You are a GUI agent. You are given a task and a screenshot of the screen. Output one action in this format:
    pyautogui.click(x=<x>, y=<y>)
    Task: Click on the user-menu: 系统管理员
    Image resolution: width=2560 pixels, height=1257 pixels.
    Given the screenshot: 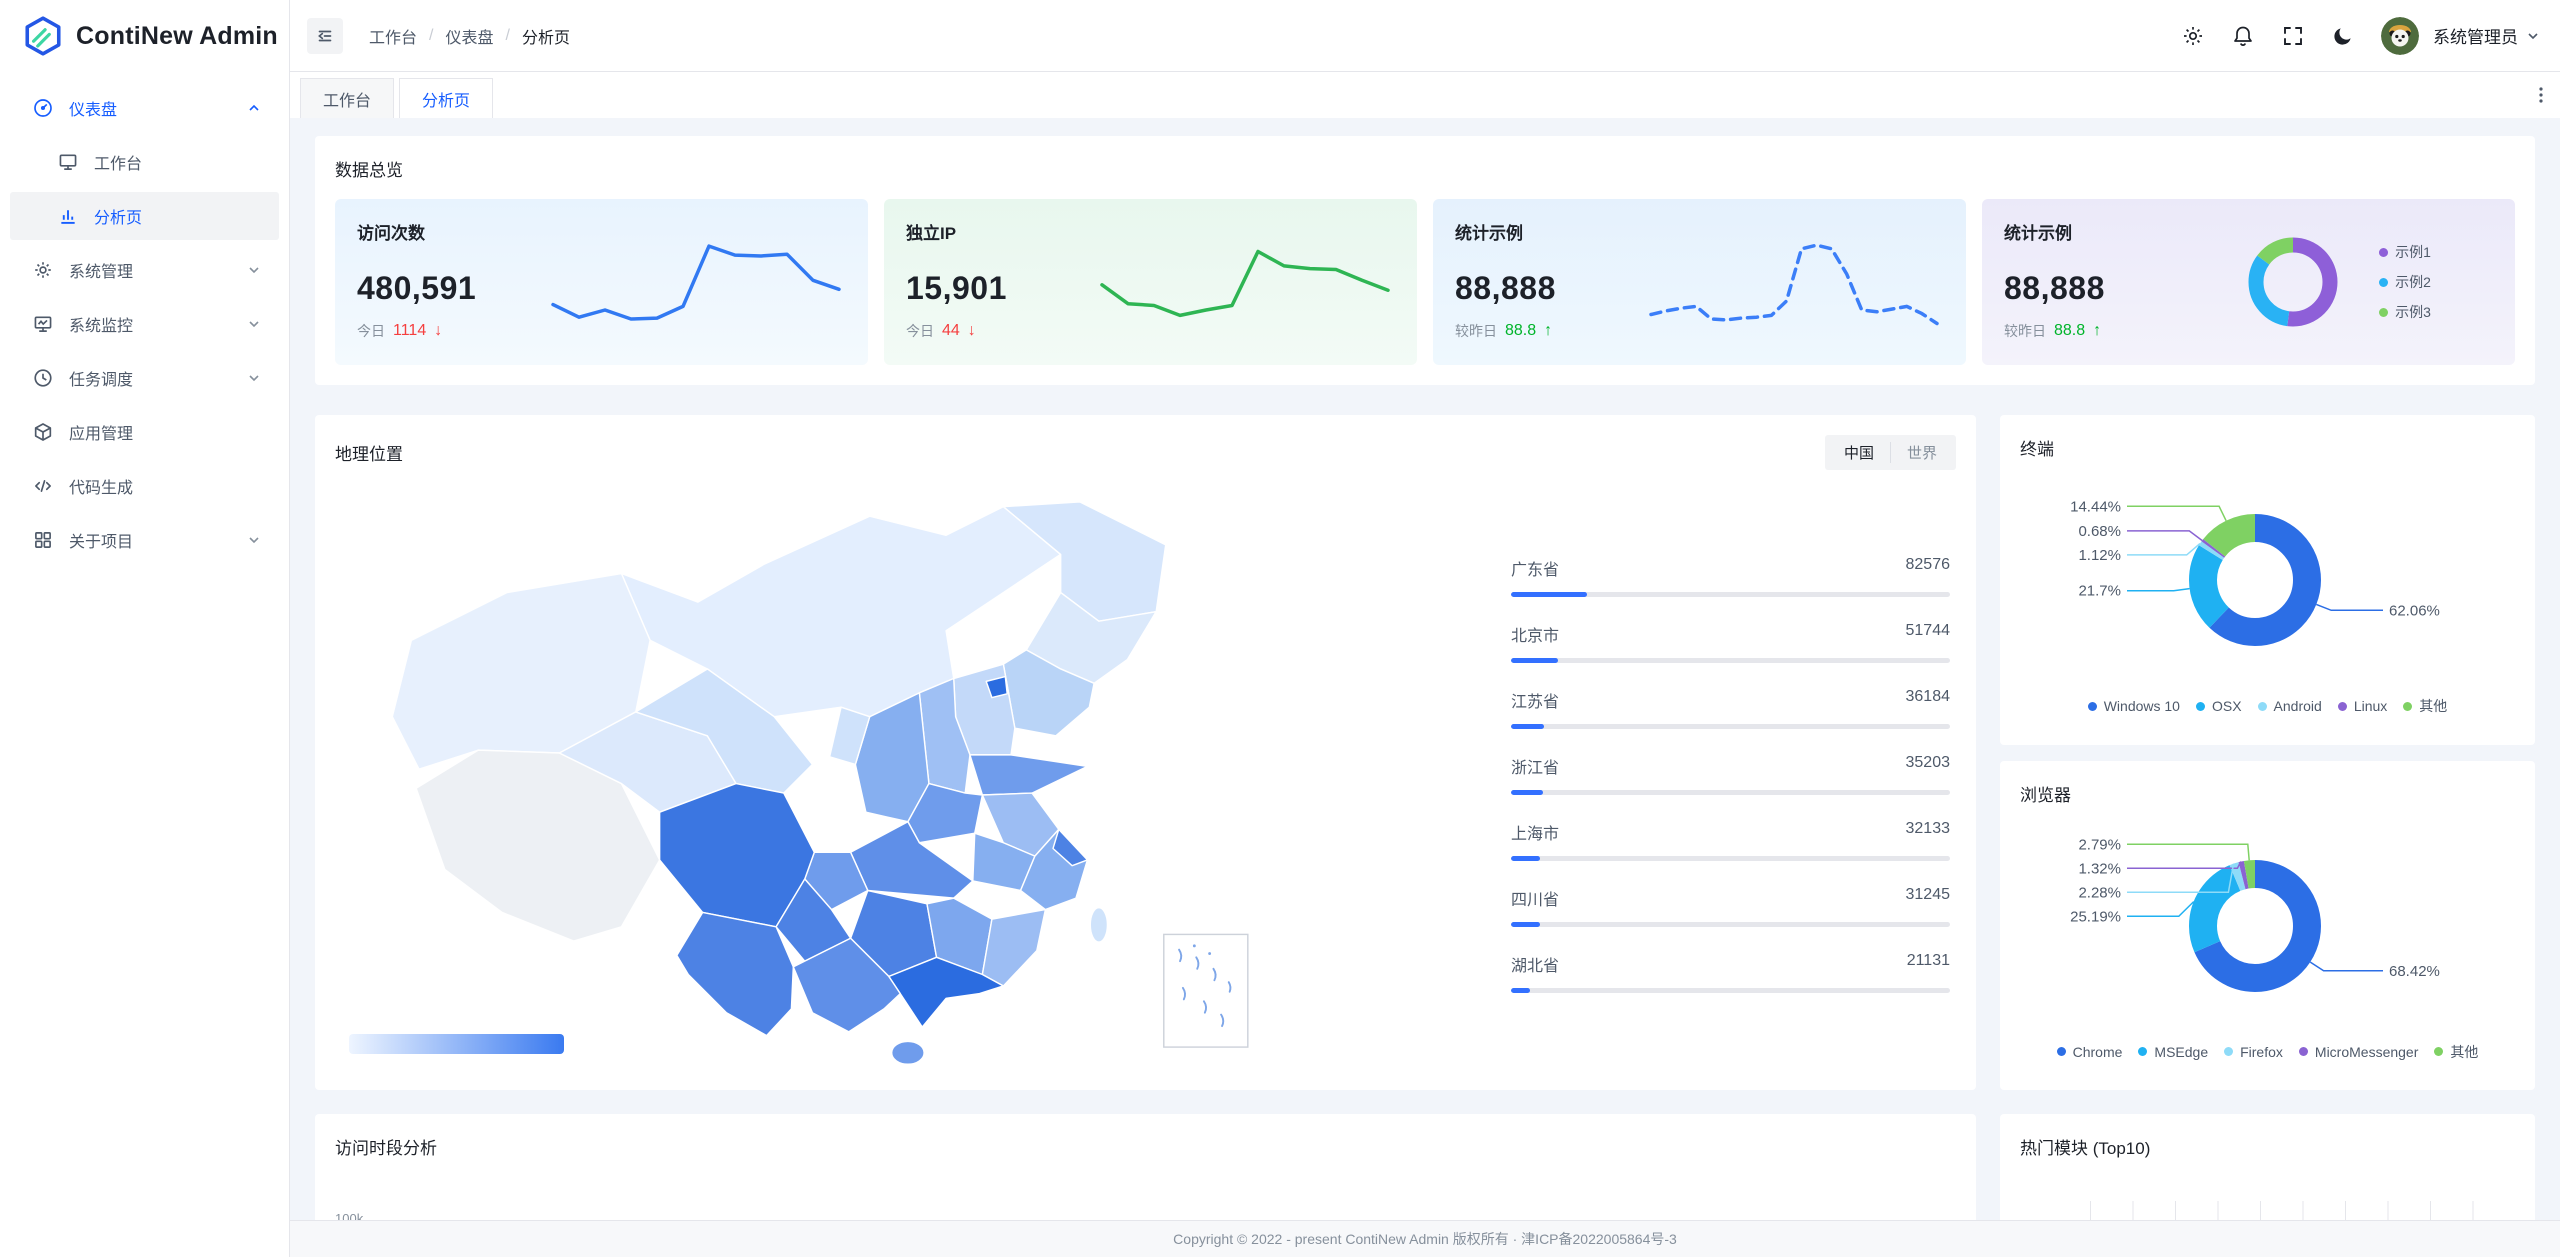 What is the action you would take?
    pyautogui.click(x=2486, y=35)
    